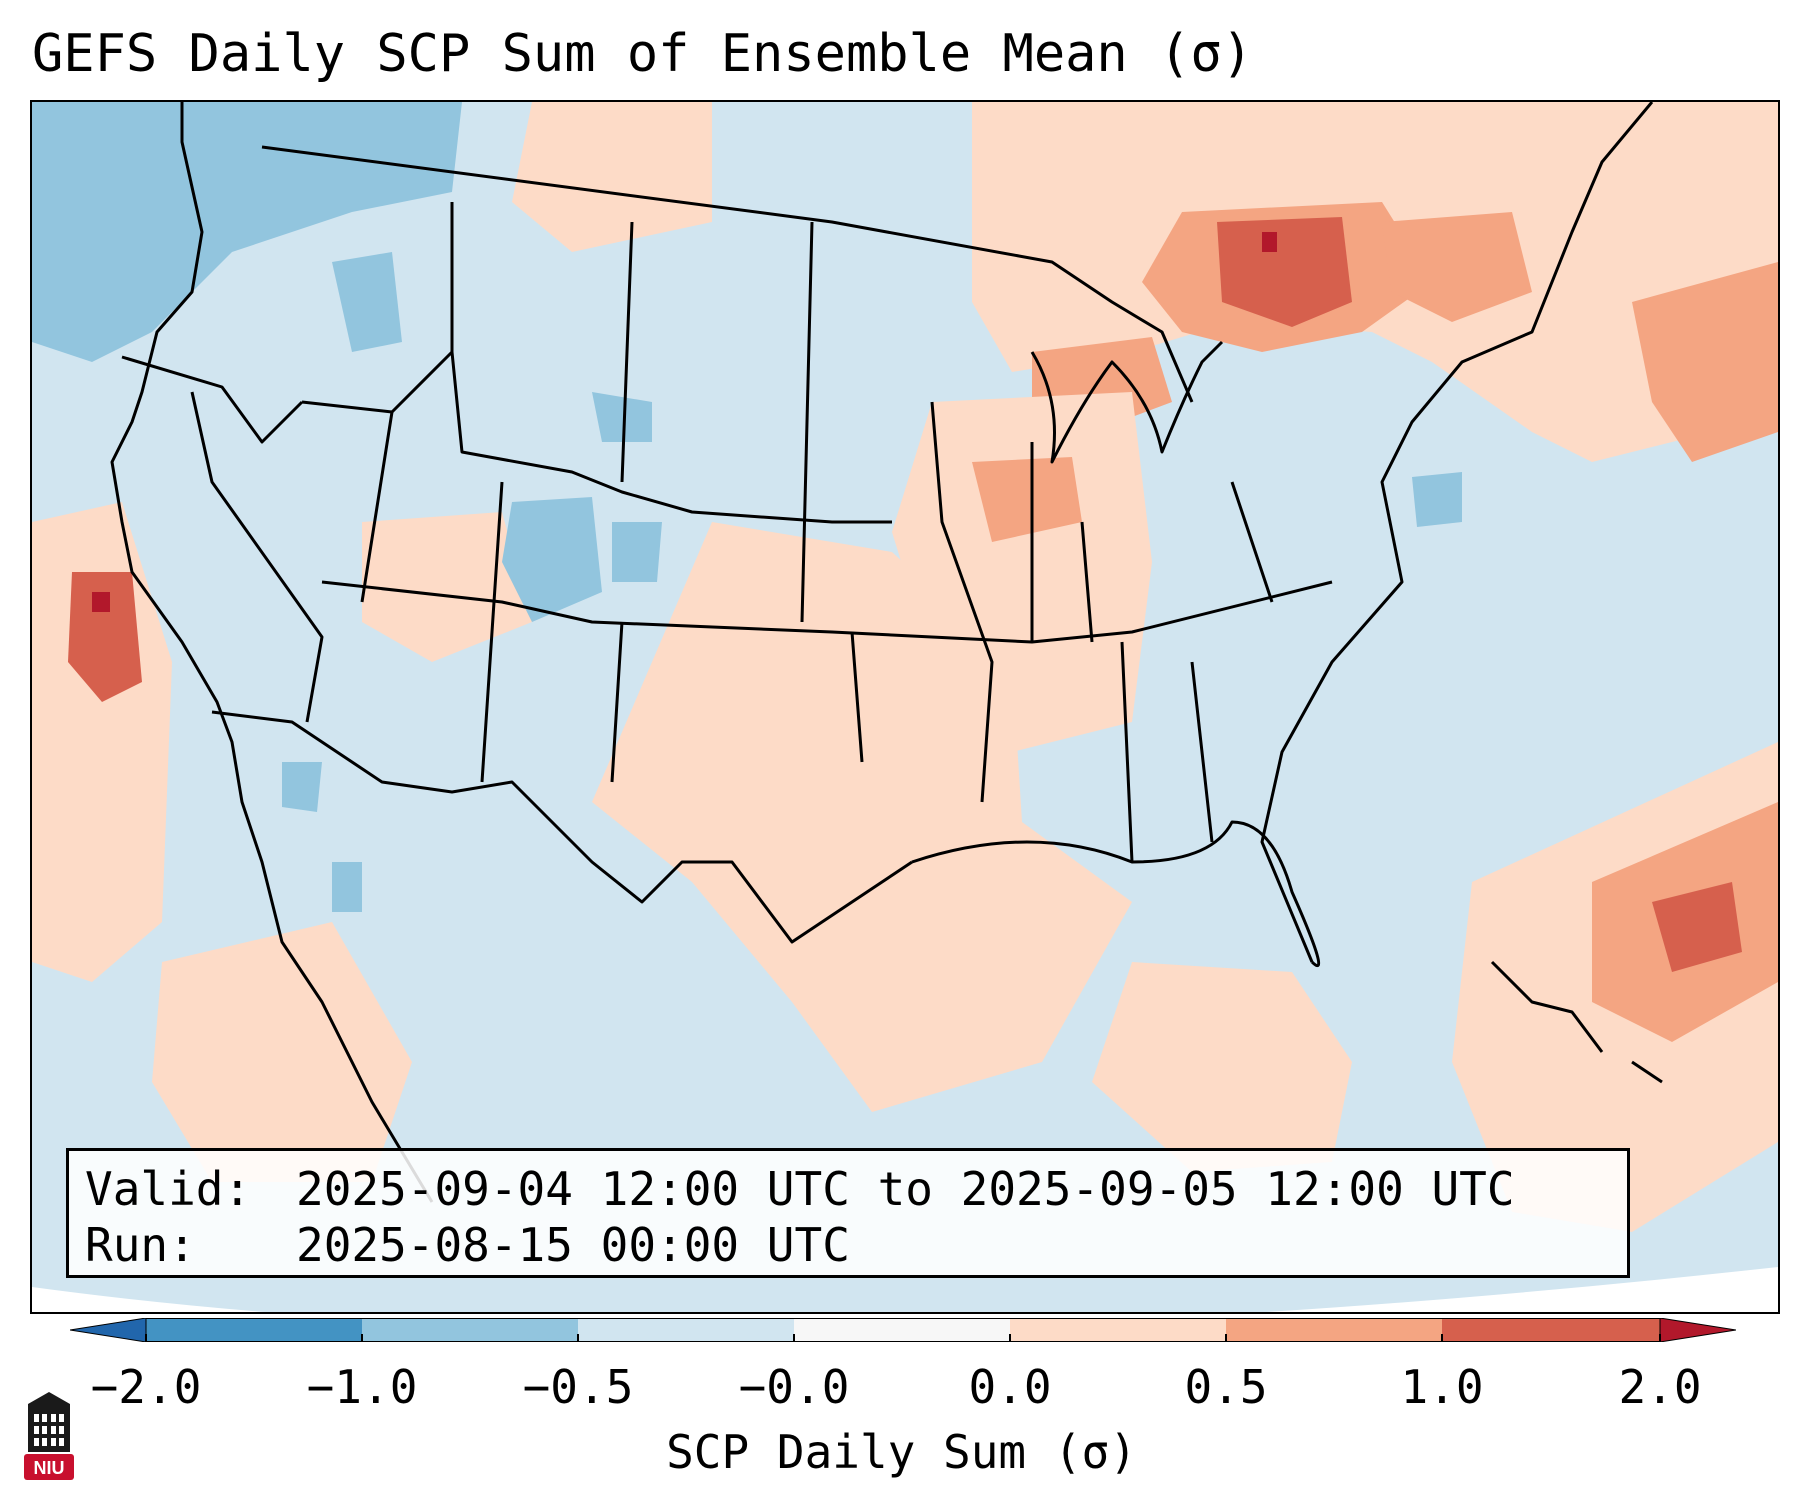  What do you see at coordinates (1222, 1067) in the screenshot?
I see `anomaly-gulf` at bounding box center [1222, 1067].